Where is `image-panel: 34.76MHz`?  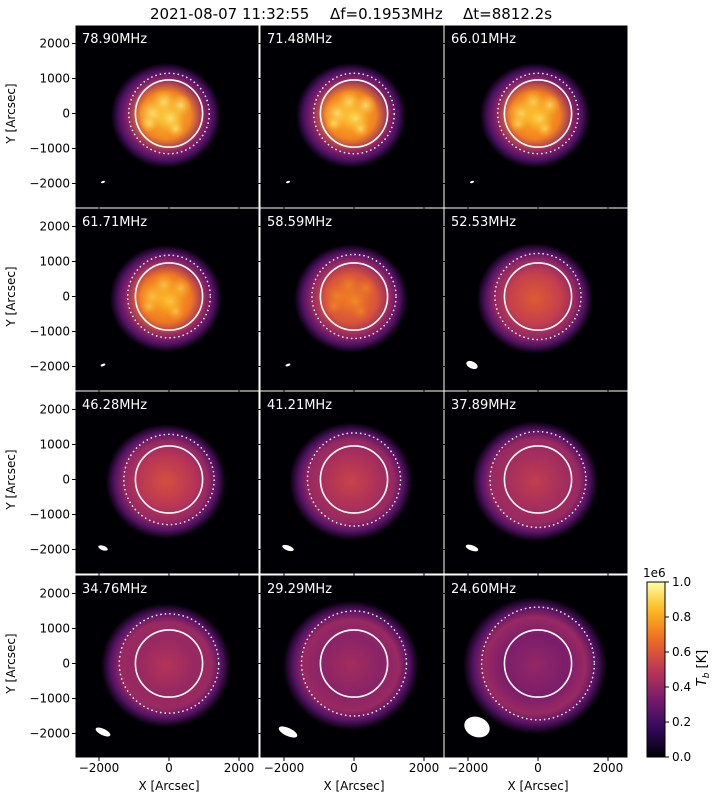
image-panel: 34.76MHz is located at coordinates (165, 668).